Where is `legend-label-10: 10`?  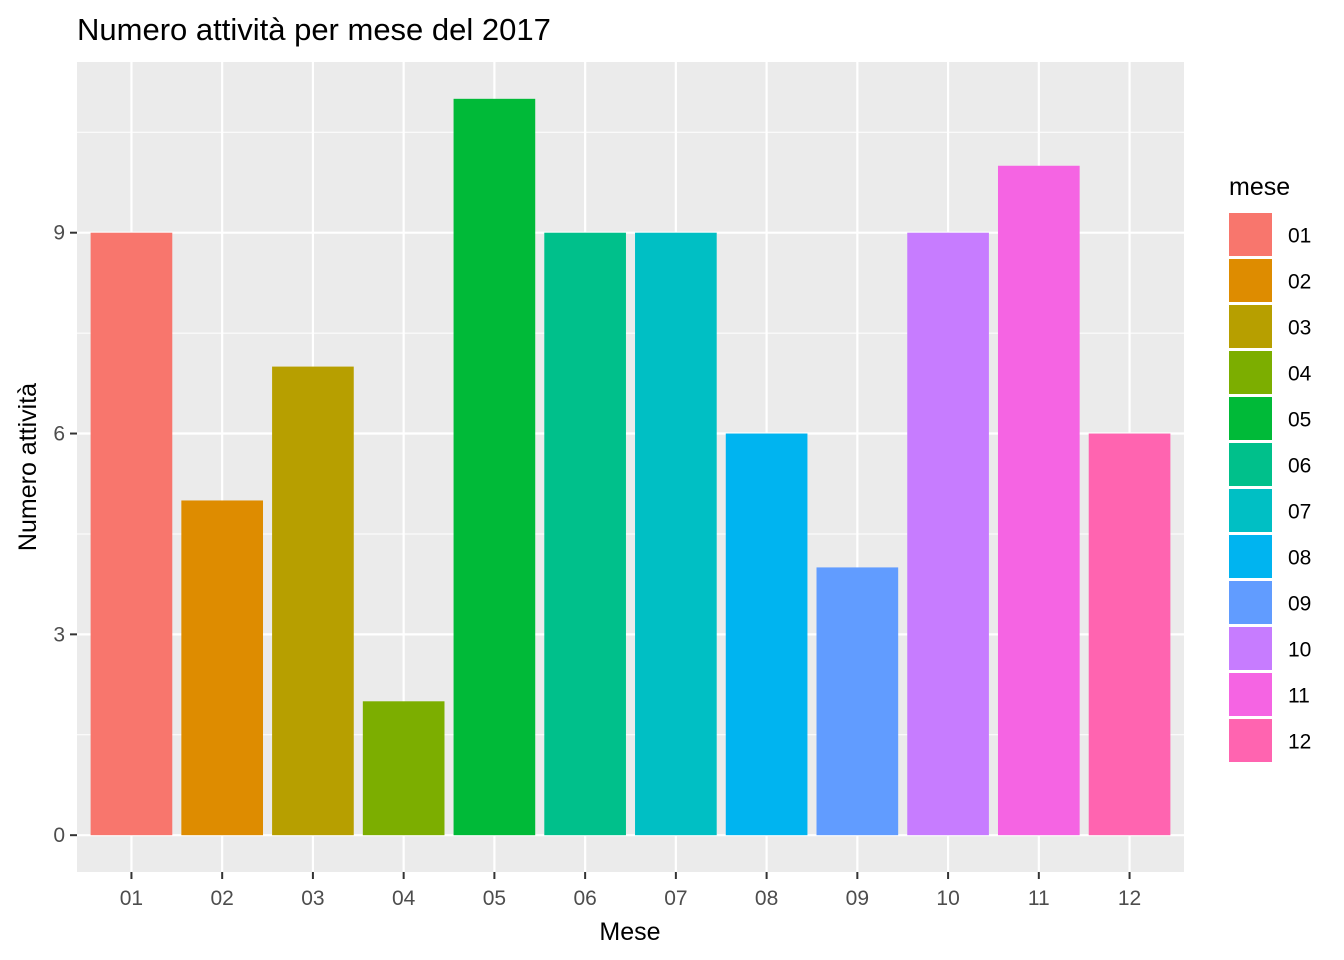
legend-label-10: 10 is located at coordinates (1299, 650).